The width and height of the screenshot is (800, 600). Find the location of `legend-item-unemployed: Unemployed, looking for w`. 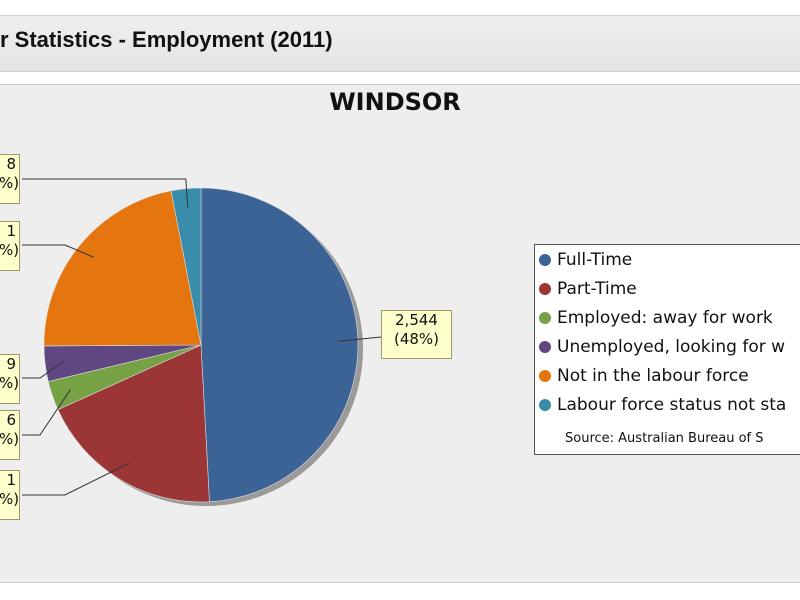

legend-item-unemployed: Unemployed, looking for w is located at coordinates (662, 347).